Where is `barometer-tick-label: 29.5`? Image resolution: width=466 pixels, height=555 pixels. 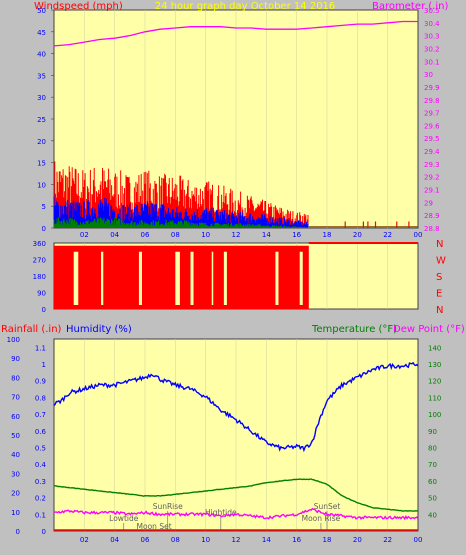 barometer-tick-label: 29.5 is located at coordinates (432, 139).